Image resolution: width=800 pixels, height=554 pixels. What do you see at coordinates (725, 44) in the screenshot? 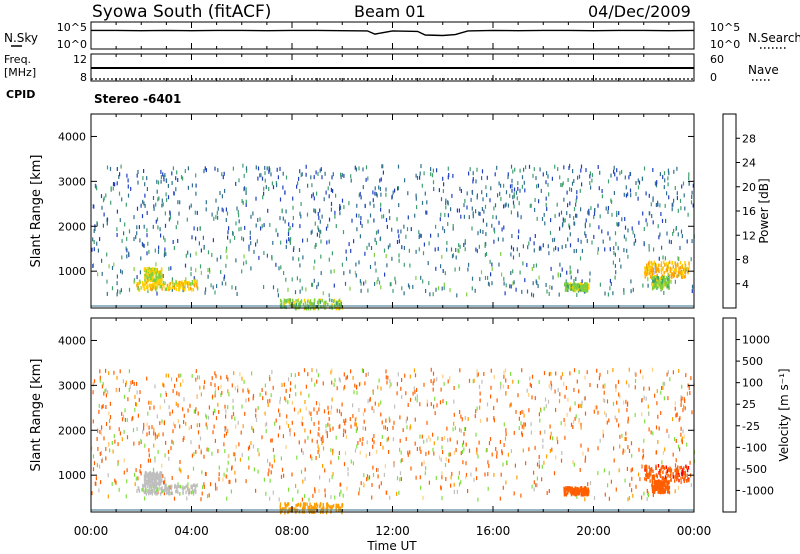
I see `nsearch-tick-bottom: 10^0` at bounding box center [725, 44].